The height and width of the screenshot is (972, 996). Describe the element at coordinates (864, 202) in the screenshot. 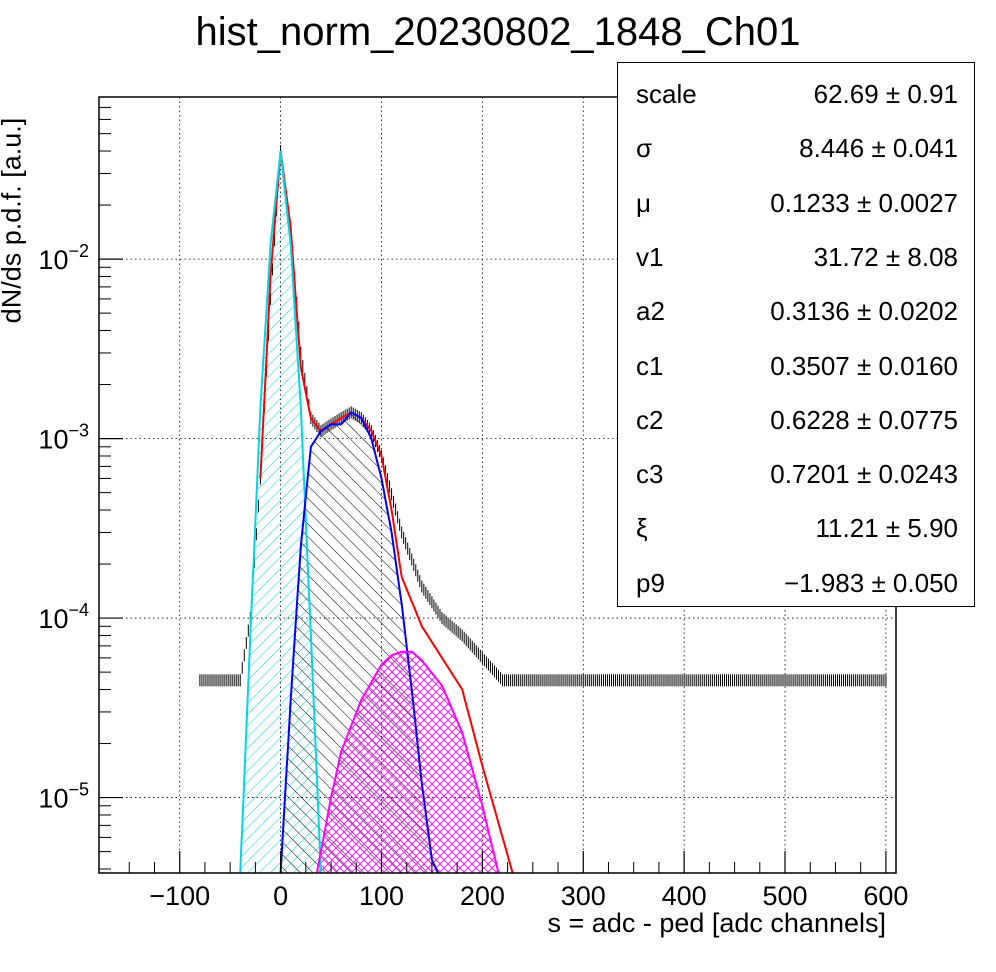

I see `stat-value: 0.1233 ± 0.0027` at that location.